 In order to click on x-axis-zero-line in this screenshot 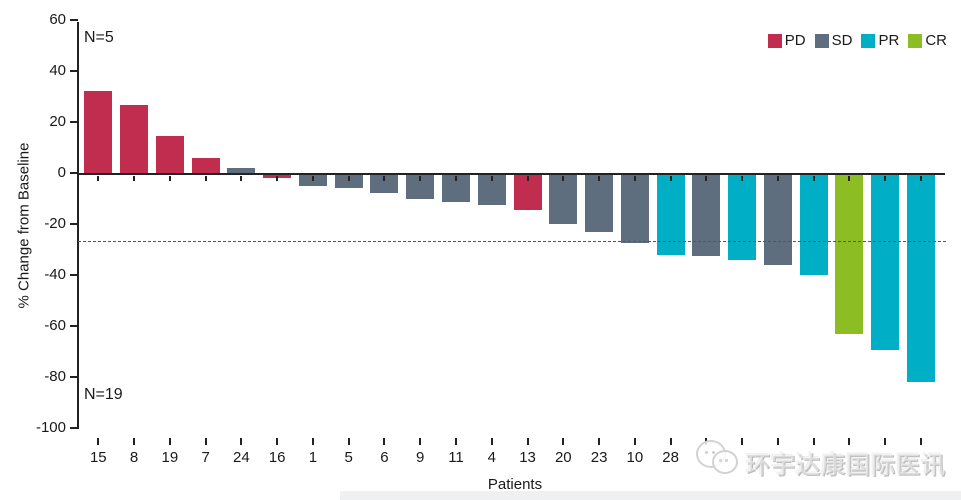, I will do `click(511, 174)`.